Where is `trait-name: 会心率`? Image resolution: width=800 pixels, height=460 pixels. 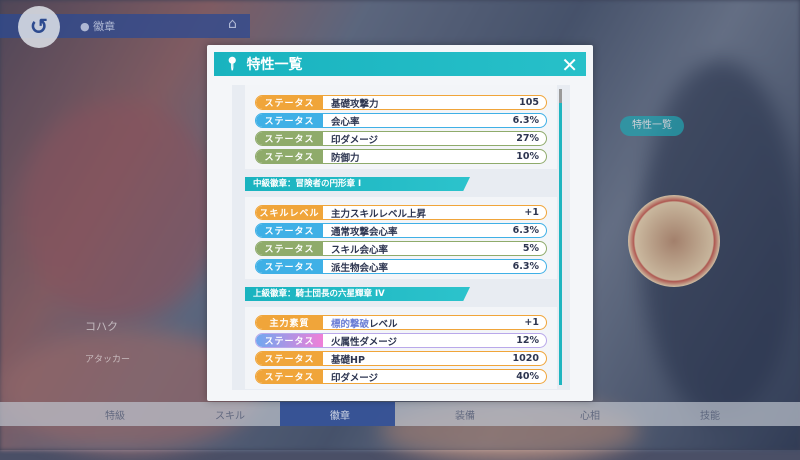
trait-name: 会心率 is located at coordinates (418, 121).